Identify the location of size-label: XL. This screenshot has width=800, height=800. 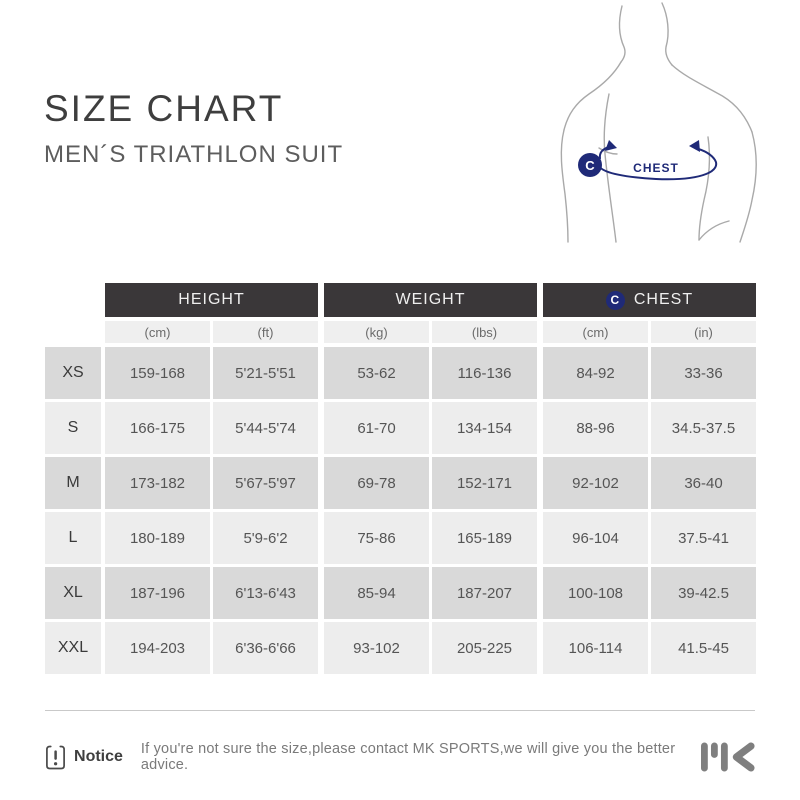
(73, 593).